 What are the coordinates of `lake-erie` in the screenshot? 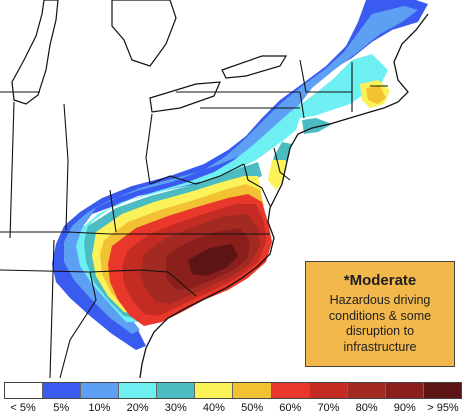 It's located at (185, 97).